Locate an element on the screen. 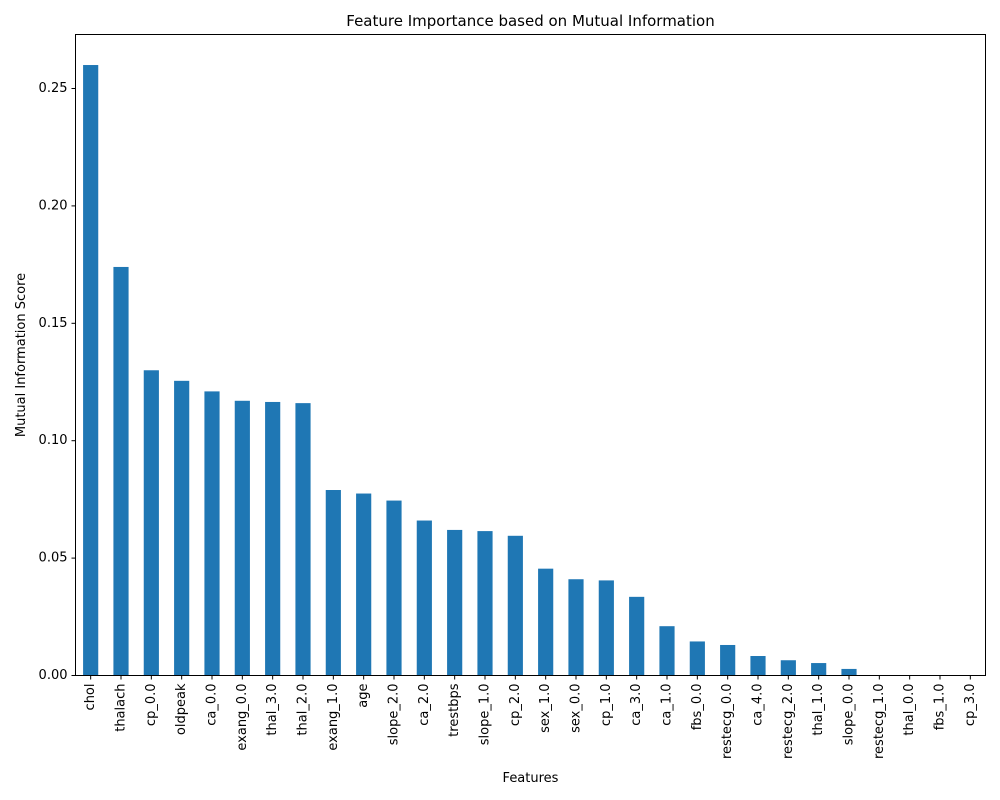 This screenshot has width=1000, height=800. bar-sex_1.0 is located at coordinates (546, 622).